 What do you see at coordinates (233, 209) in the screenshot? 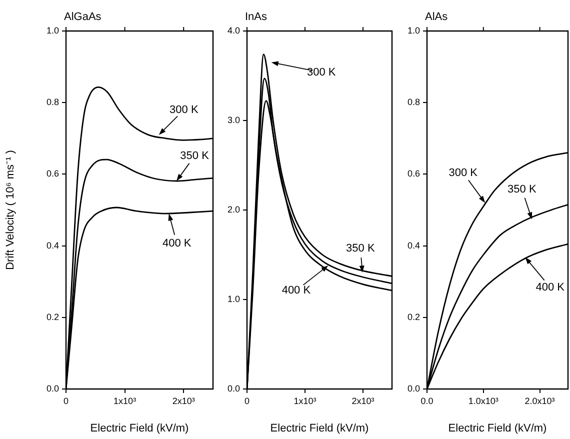
I see `y-tick-label: 2.0` at bounding box center [233, 209].